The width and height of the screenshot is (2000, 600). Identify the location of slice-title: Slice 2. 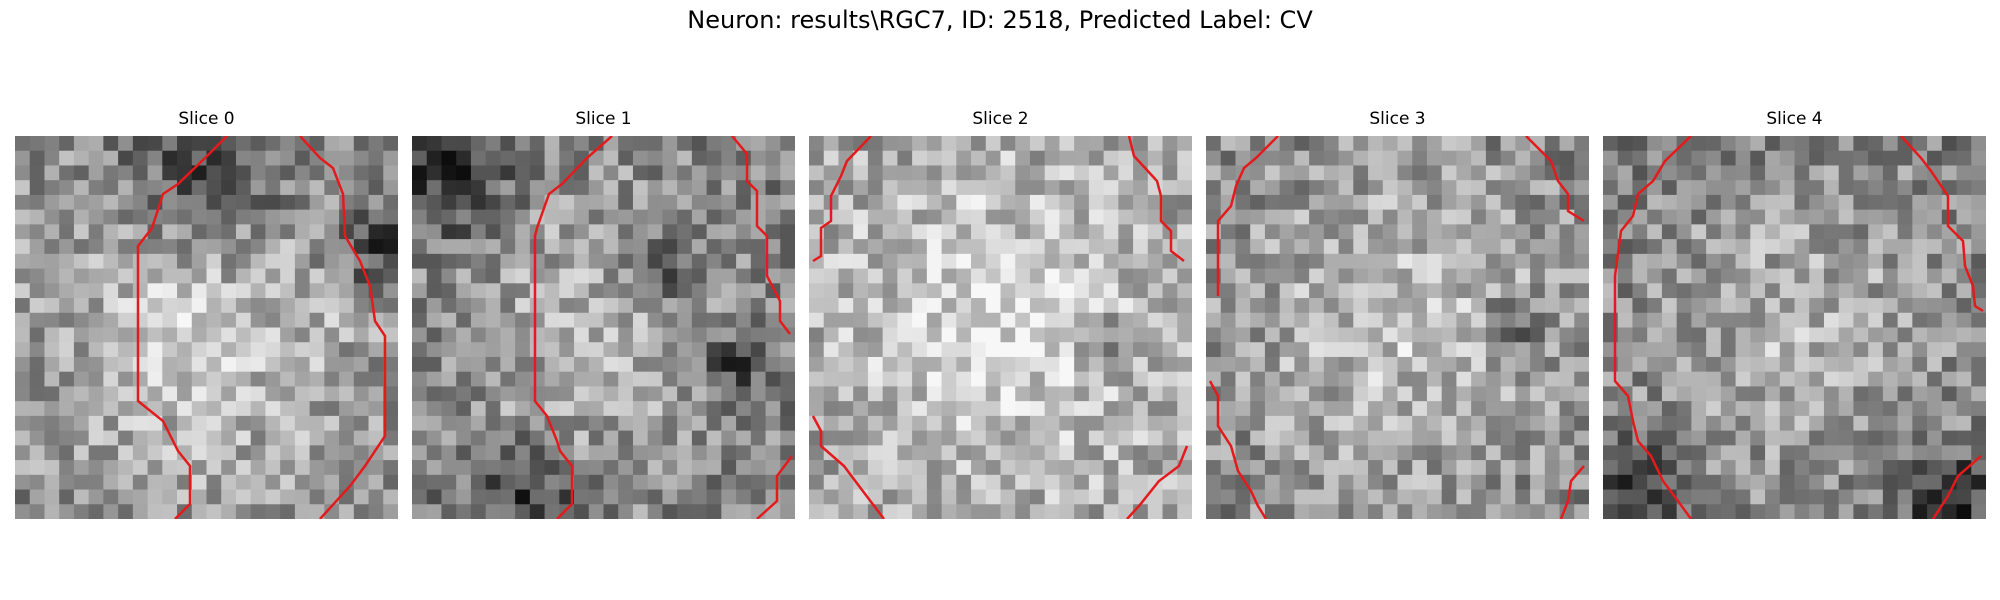
(1000, 119).